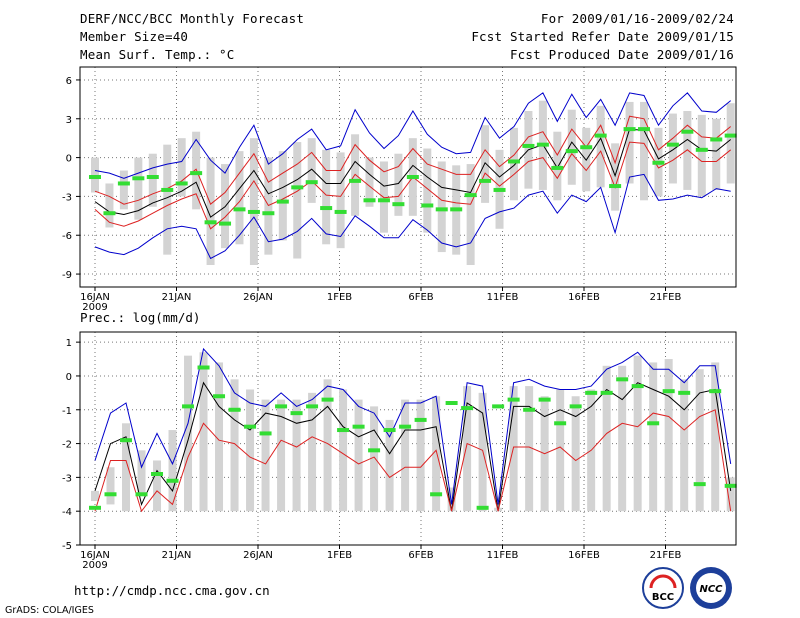 The width and height of the screenshot is (800, 618). I want to click on temp-upper-line, so click(413, 135).